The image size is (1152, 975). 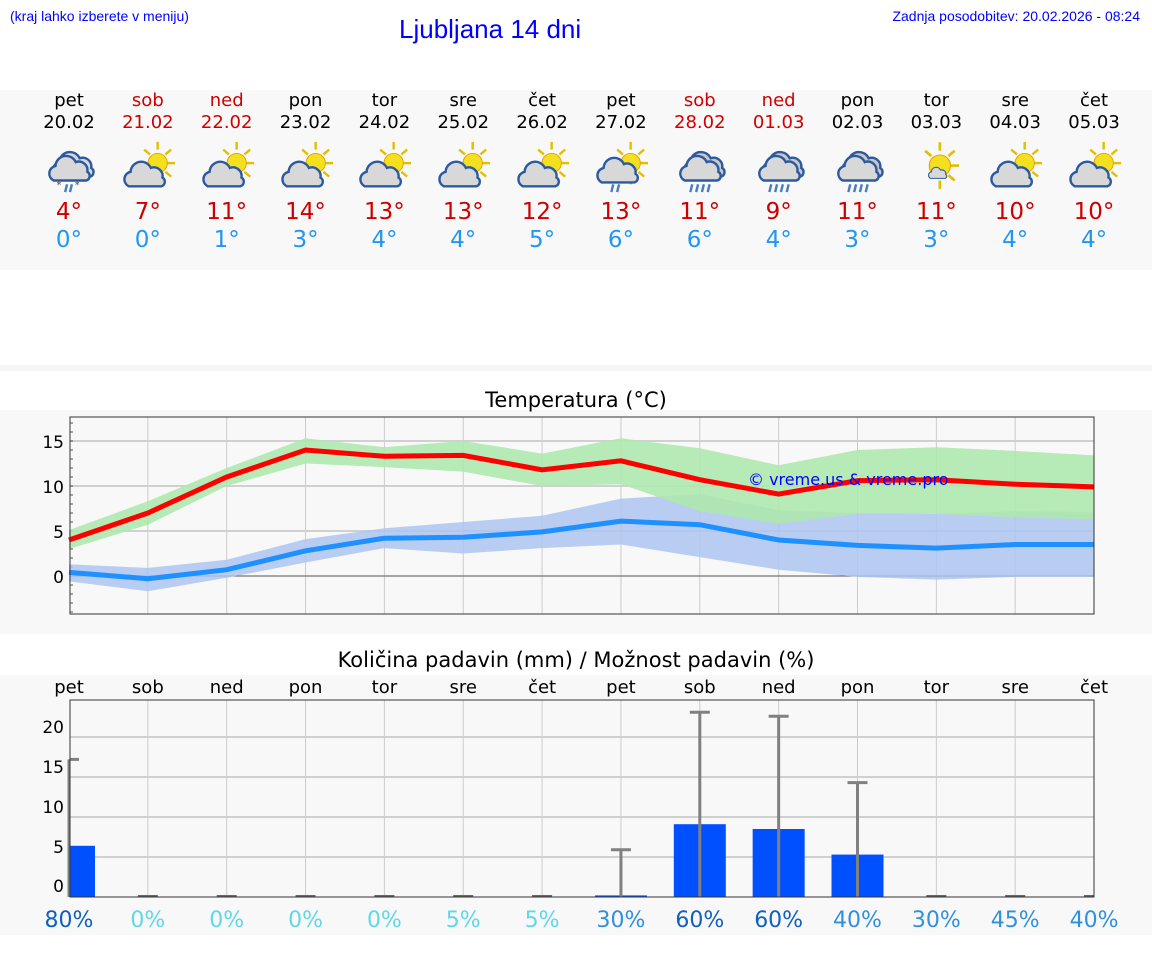 I want to click on day-forecast: tor 03.03 11° 3°, so click(x=936, y=172).